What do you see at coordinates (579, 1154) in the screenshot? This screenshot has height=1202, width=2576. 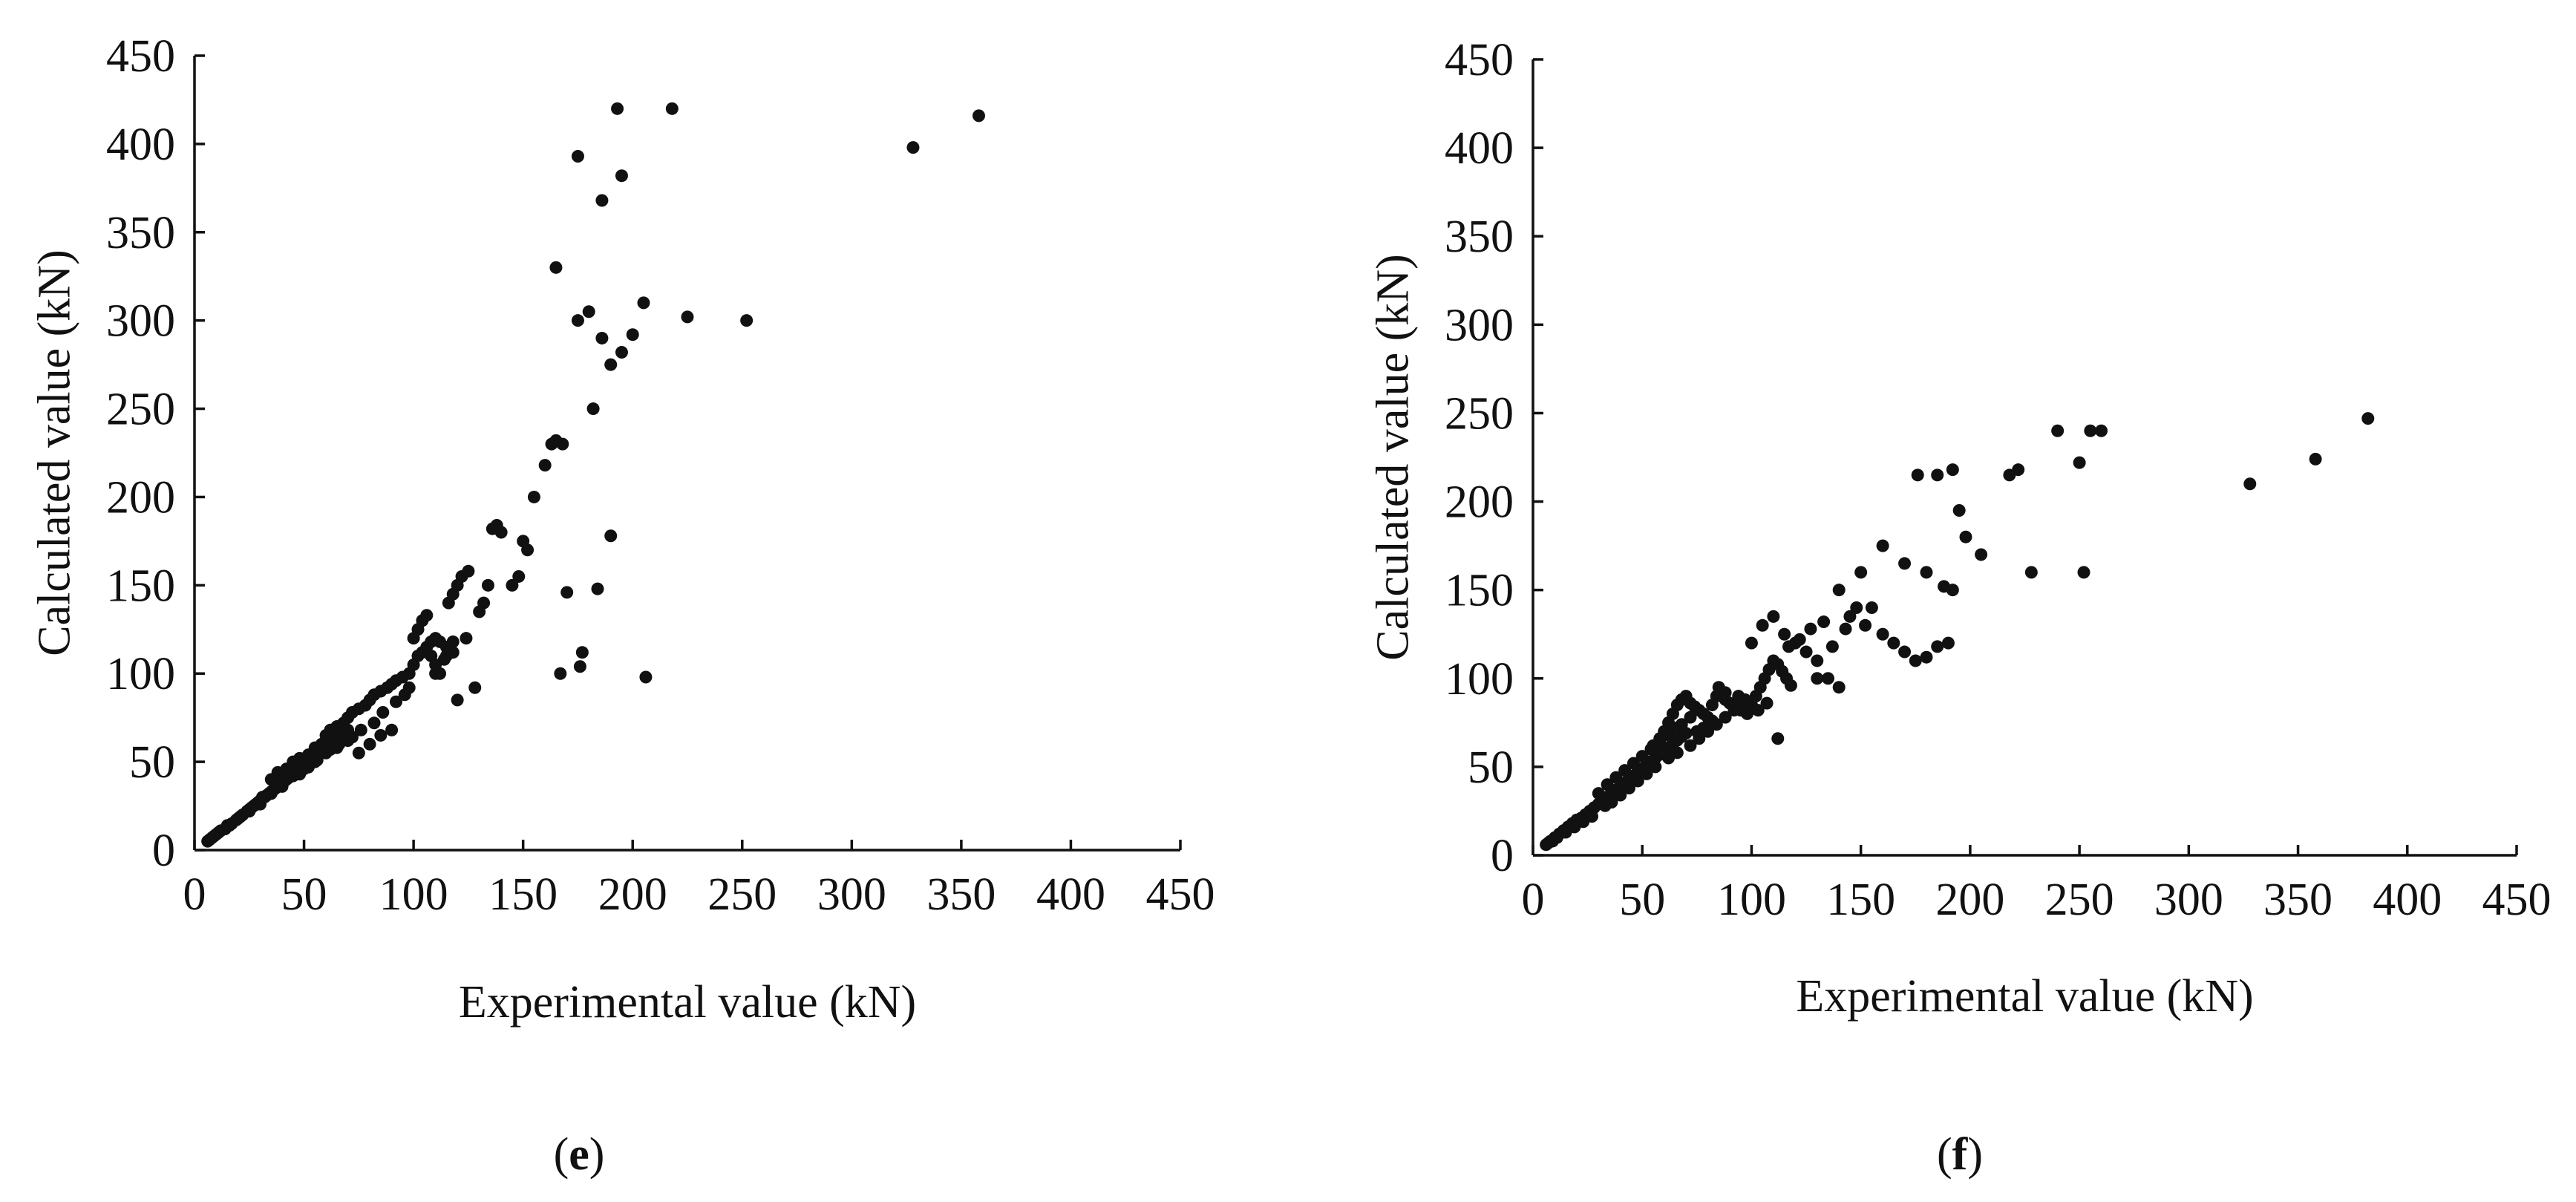 I see `panel-label: (e)` at bounding box center [579, 1154].